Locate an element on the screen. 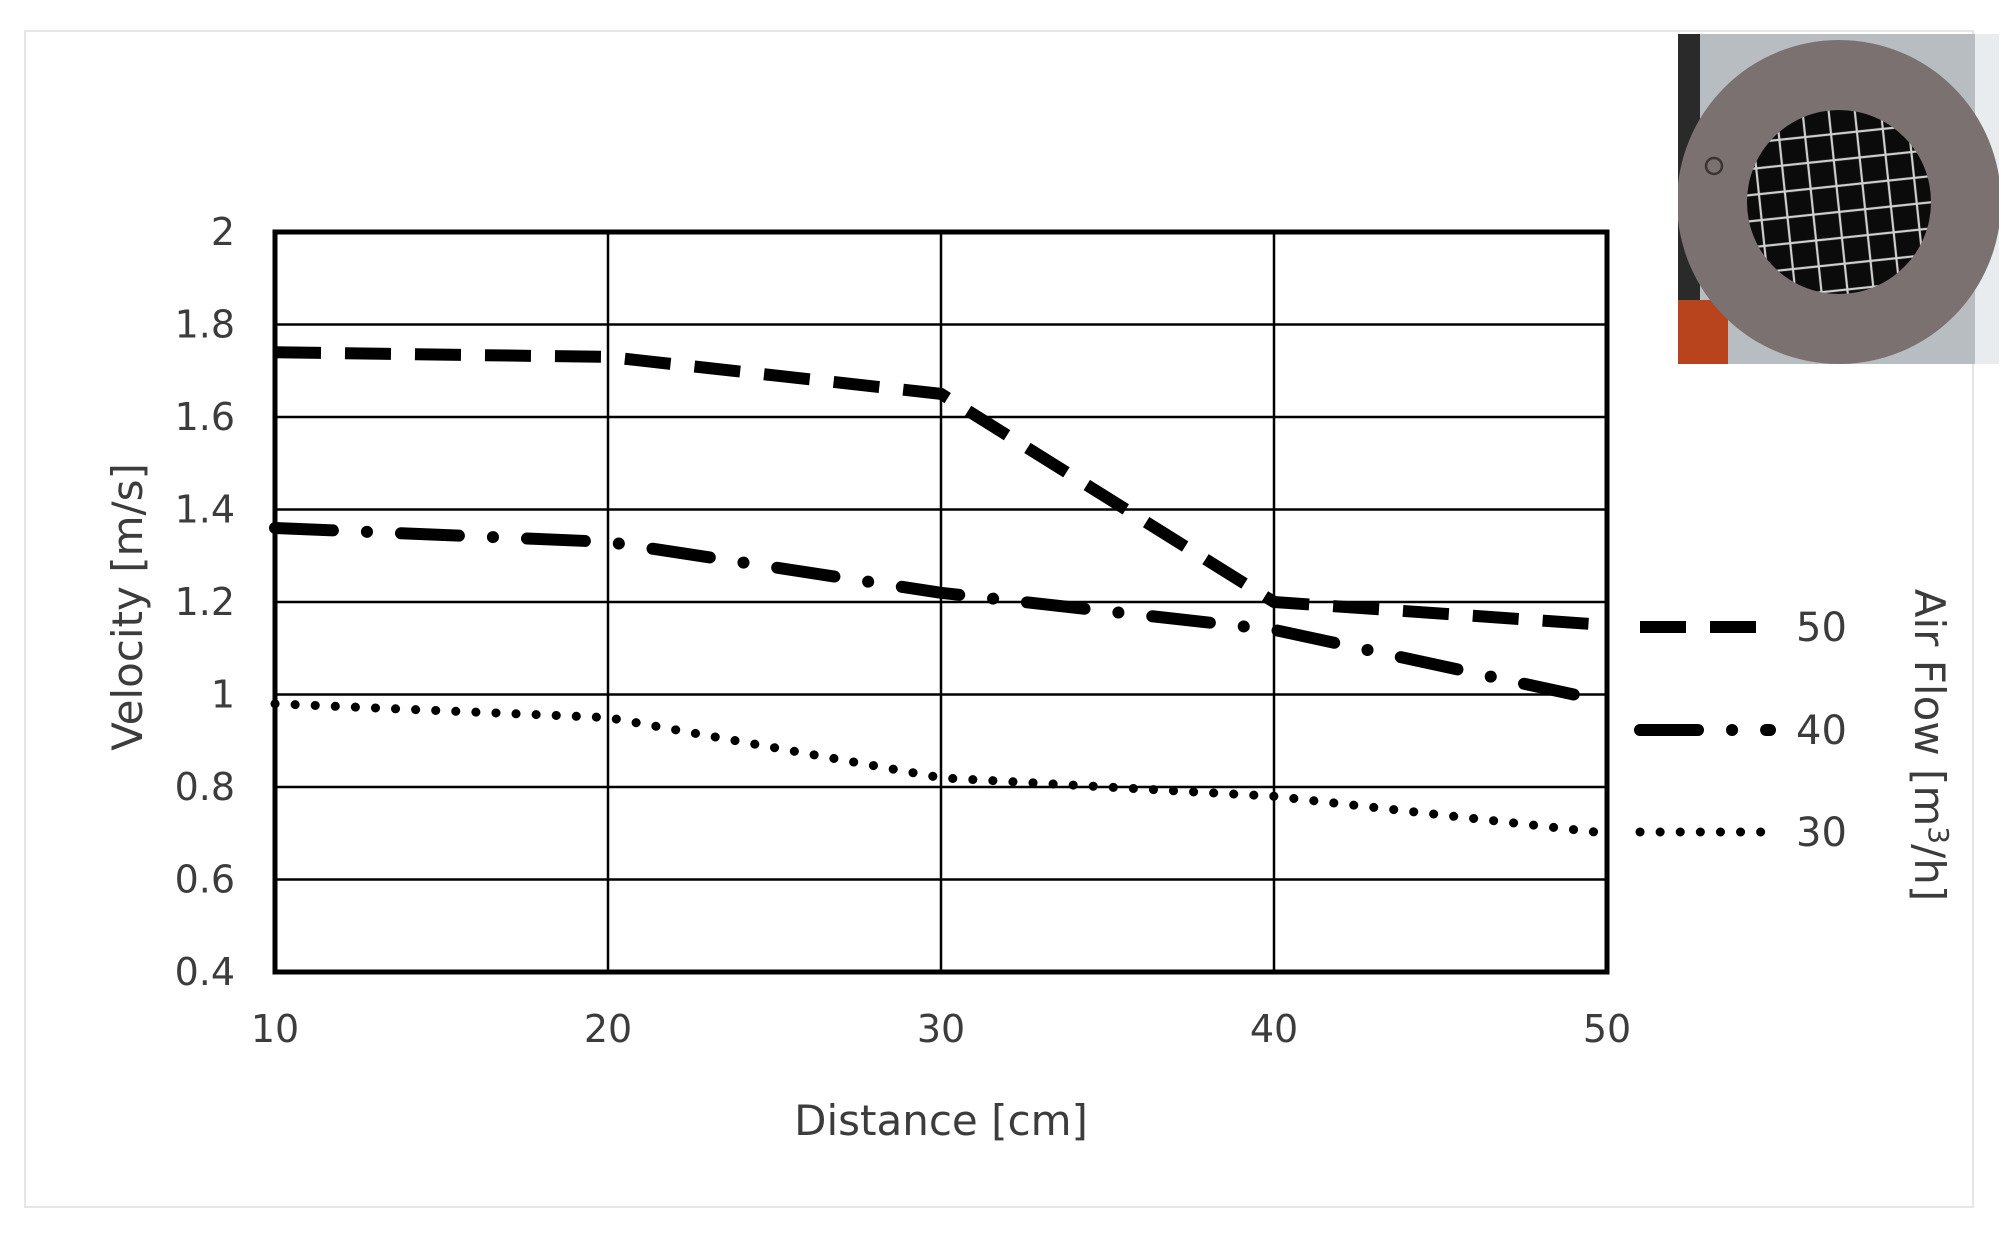  x-tick-label: 20 is located at coordinates (608, 1029).